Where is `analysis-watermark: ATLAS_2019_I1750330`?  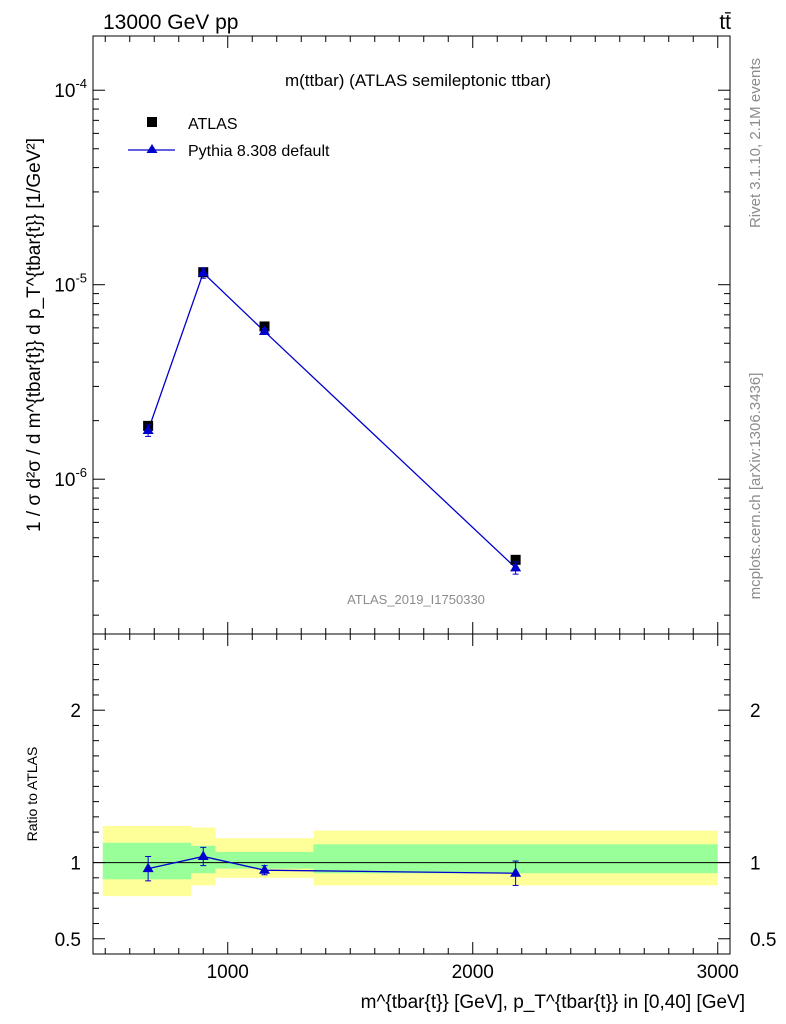 analysis-watermark: ATLAS_2019_I1750330 is located at coordinates (416, 599).